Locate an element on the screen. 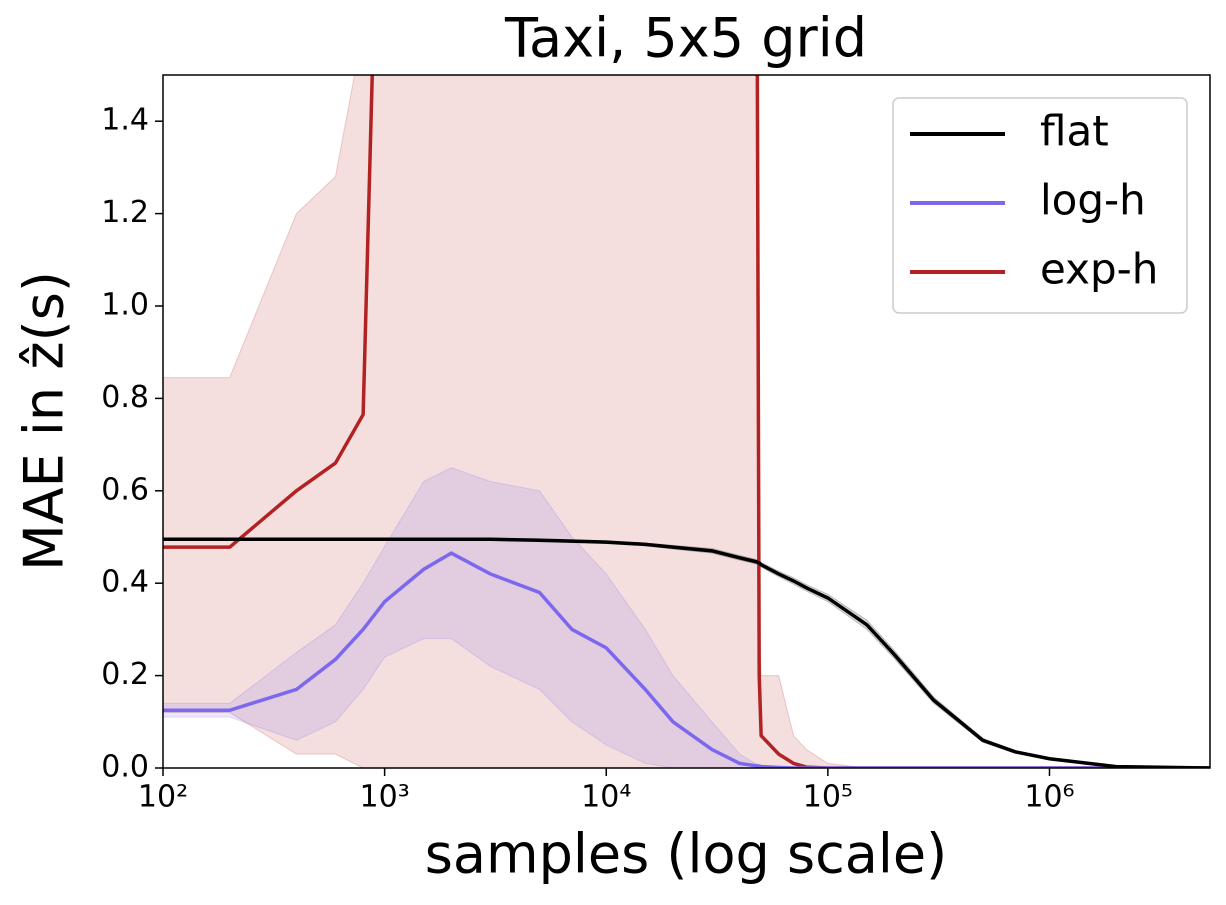  y-tick-label: 1.4 is located at coordinates (125, 120).